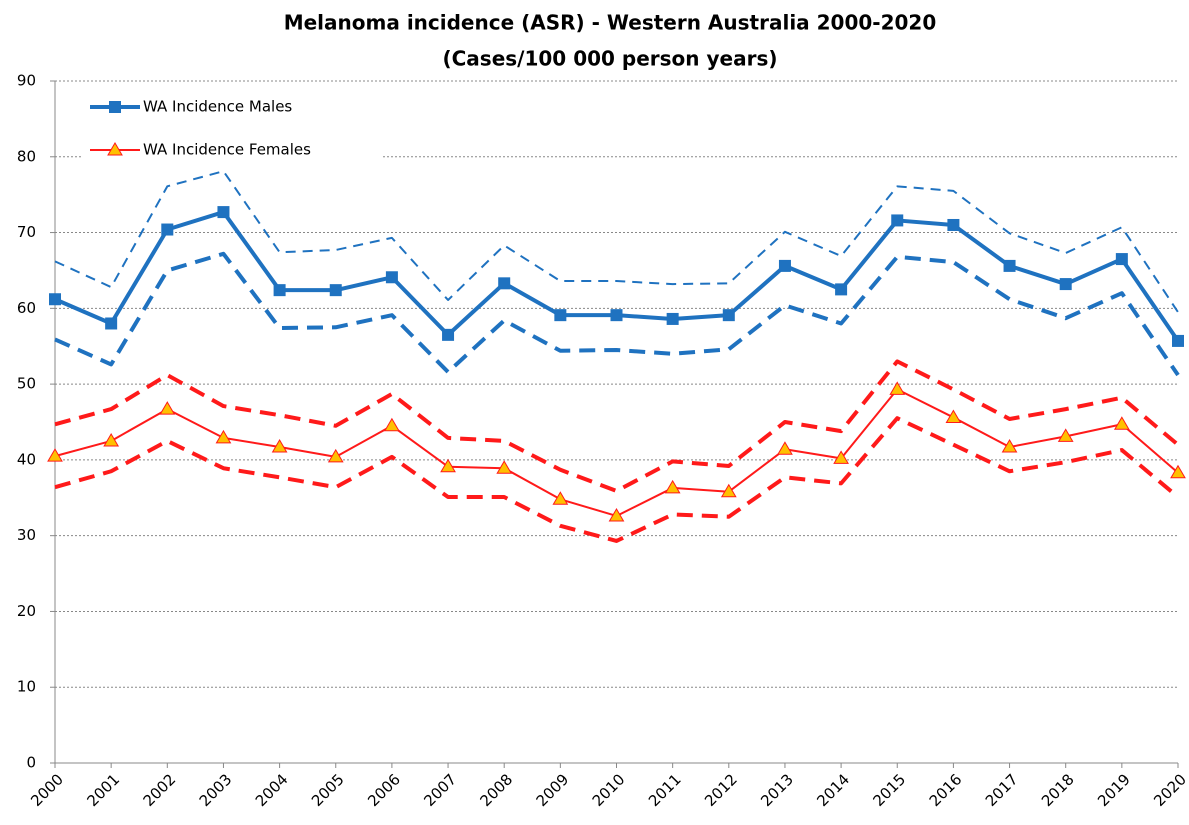 This screenshot has width=1189, height=825. What do you see at coordinates (440, 790) in the screenshot?
I see `x-tick-label: 2007` at bounding box center [440, 790].